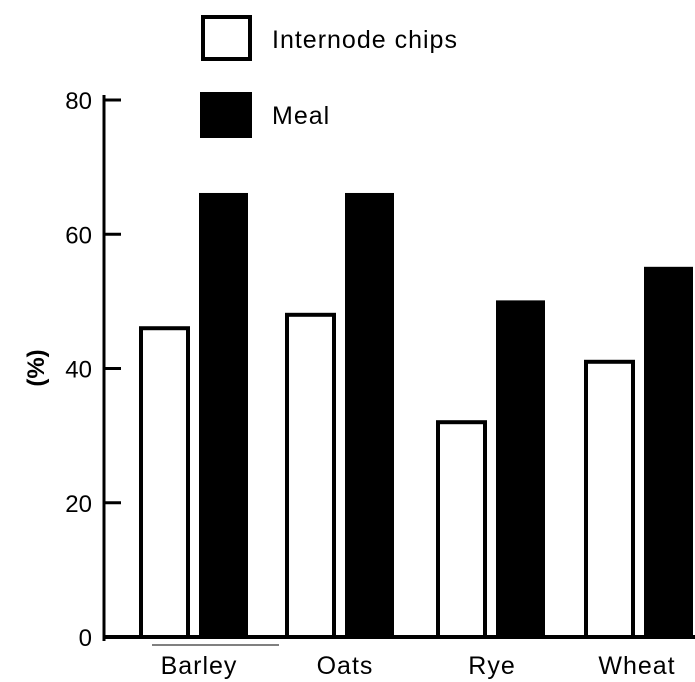  Describe the element at coordinates (164, 482) in the screenshot. I see `bar-barley-internode-chips` at that location.